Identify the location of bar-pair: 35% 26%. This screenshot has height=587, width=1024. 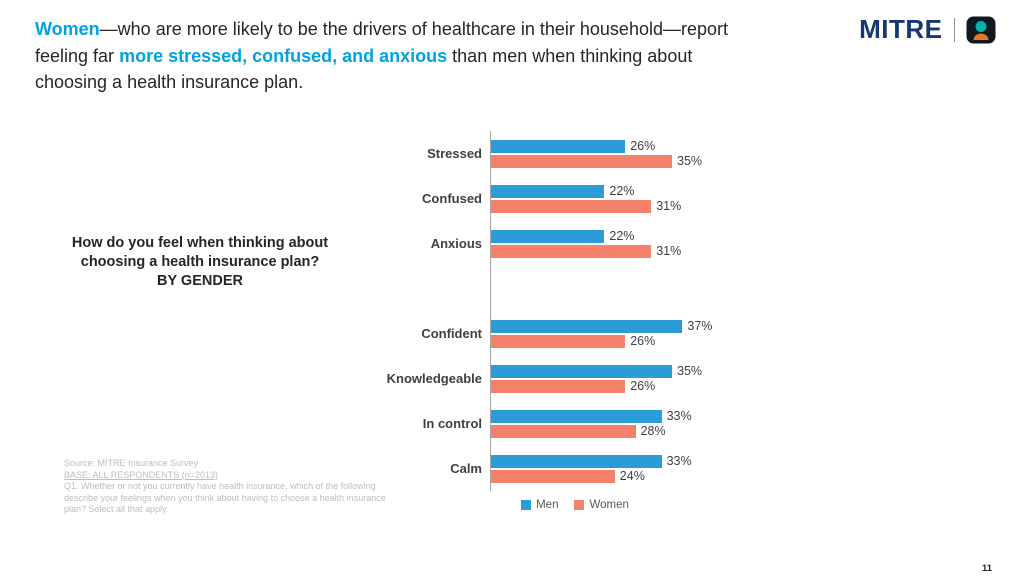
(596, 378).